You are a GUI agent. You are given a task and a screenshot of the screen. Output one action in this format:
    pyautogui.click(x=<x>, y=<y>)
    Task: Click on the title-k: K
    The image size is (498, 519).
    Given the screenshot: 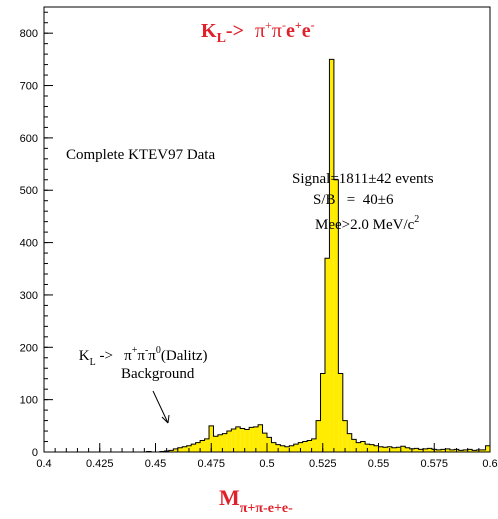 What is the action you would take?
    pyautogui.click(x=209, y=31)
    